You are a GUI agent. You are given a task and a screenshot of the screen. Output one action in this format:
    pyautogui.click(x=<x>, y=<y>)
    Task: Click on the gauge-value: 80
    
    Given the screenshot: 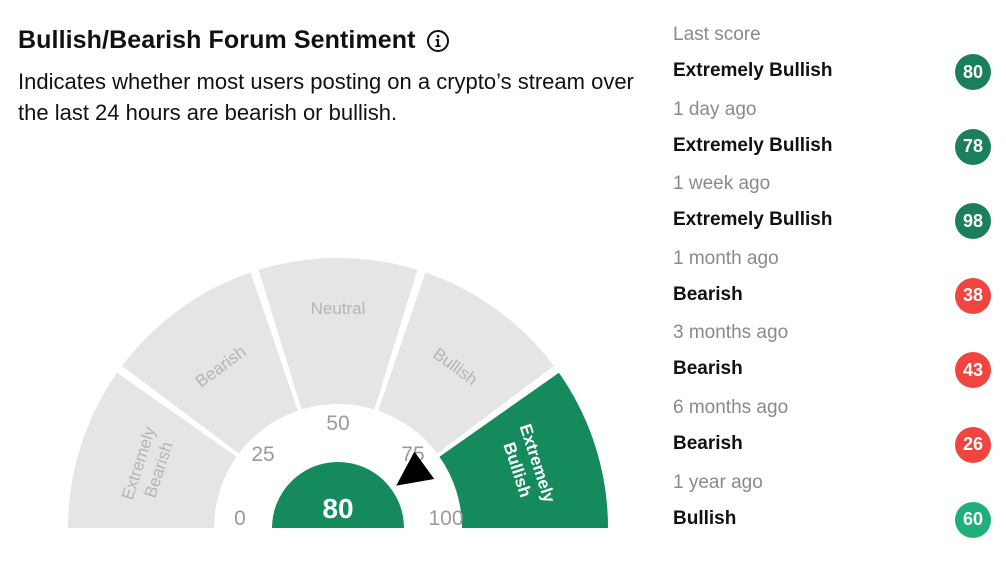 What is the action you would take?
    pyautogui.click(x=337, y=508)
    